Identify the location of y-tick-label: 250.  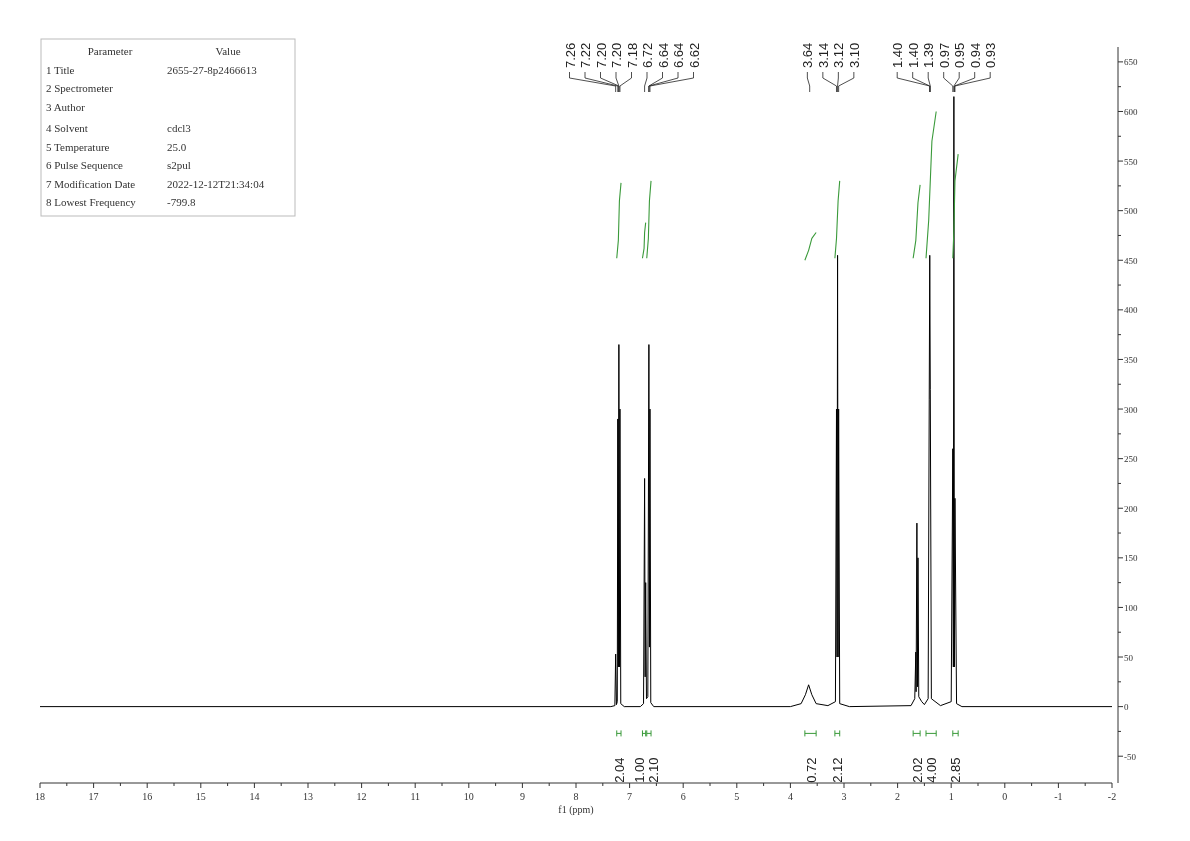
(1131, 459).